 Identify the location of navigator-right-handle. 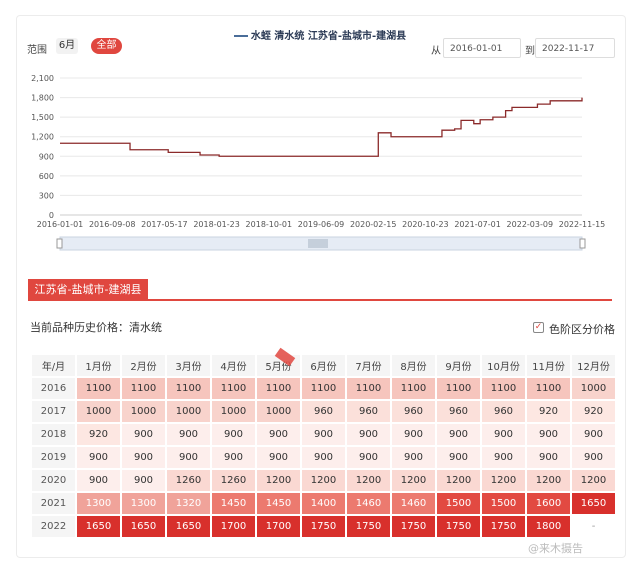
(582, 243).